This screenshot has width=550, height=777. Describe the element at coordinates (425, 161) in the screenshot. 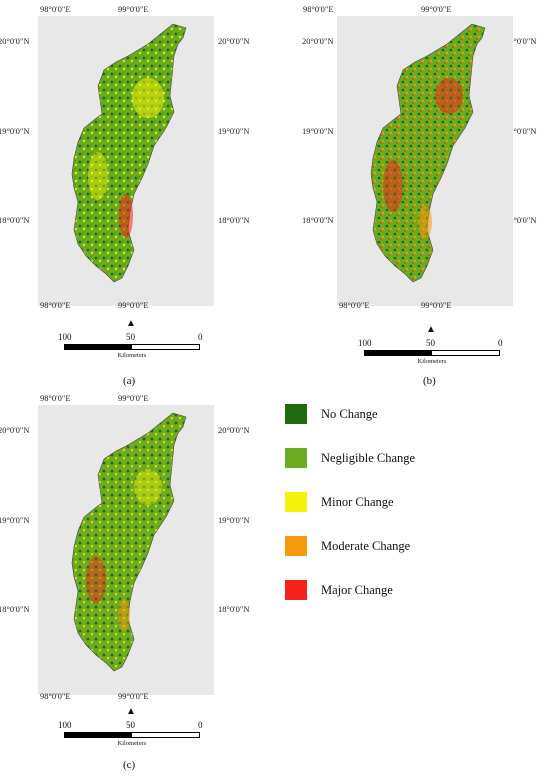

I see `change-map-b` at that location.